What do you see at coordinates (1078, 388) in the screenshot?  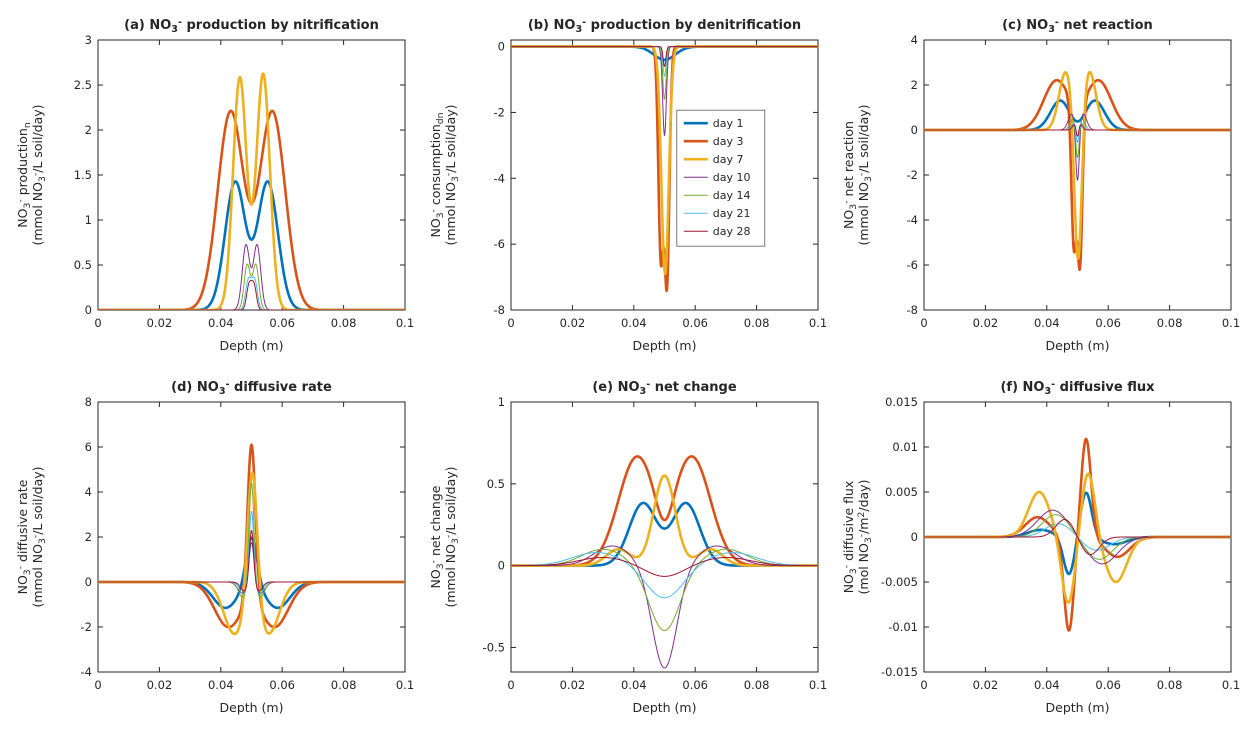 I see `chart-title: (f) NO3- diffusive flux` at bounding box center [1078, 388].